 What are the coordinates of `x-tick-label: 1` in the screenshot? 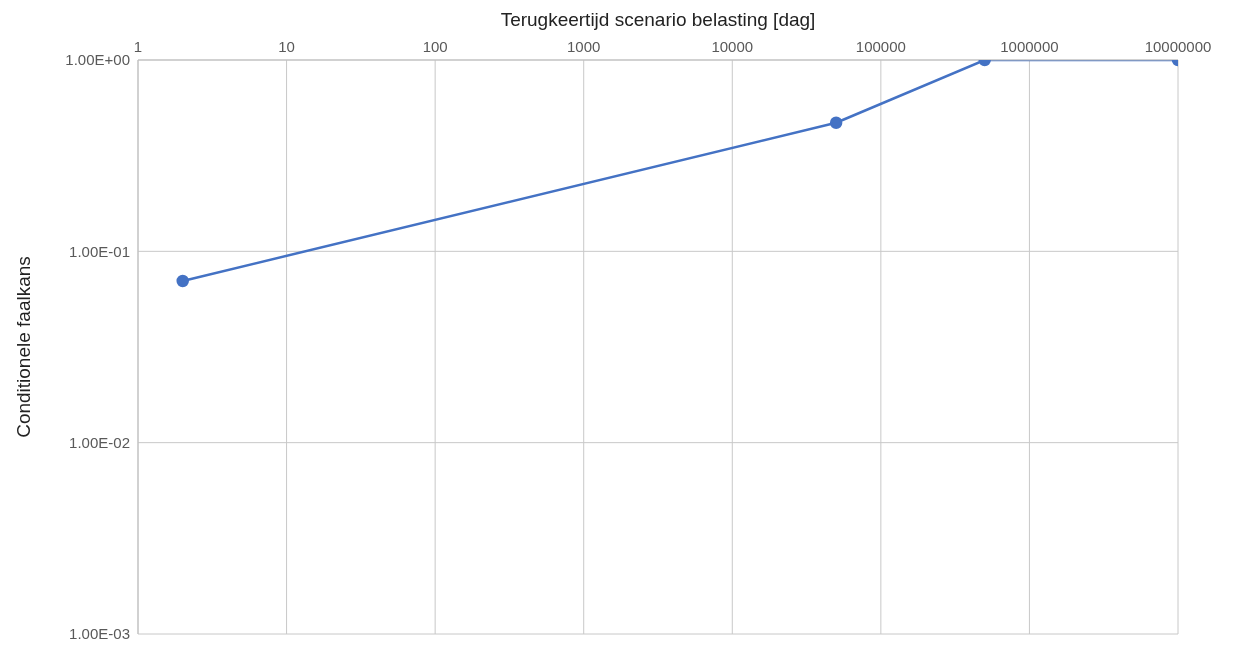 It's located at (138, 46).